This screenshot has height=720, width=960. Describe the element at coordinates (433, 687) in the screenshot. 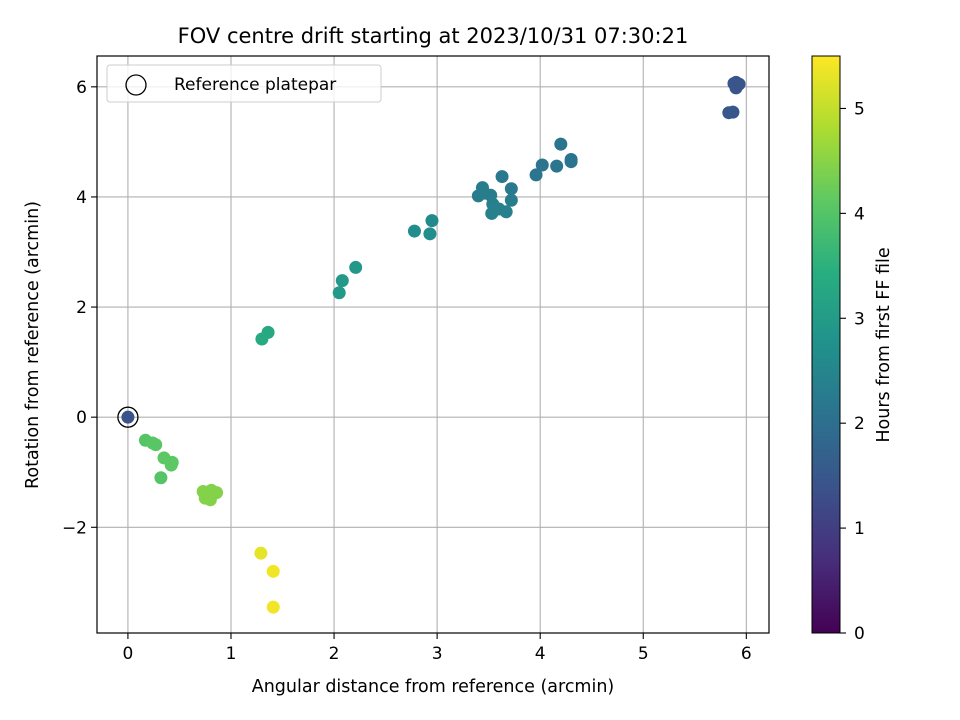

I see `x-axis-label: Angular distance from reference (arcmin)` at that location.